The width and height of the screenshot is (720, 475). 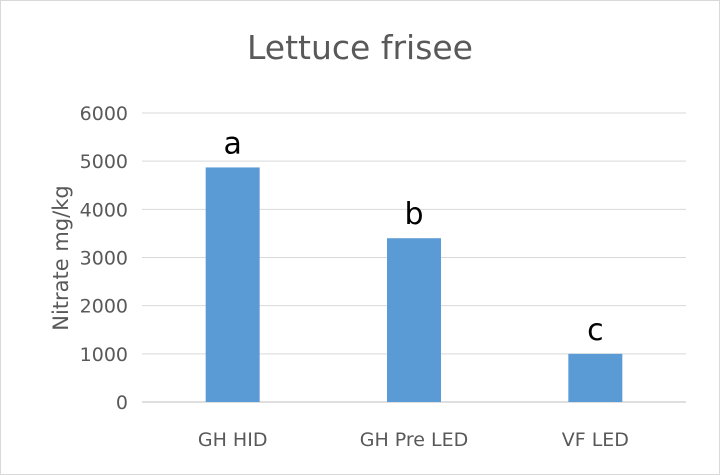 What do you see at coordinates (104, 259) in the screenshot?
I see `y-tick-label: 3000` at bounding box center [104, 259].